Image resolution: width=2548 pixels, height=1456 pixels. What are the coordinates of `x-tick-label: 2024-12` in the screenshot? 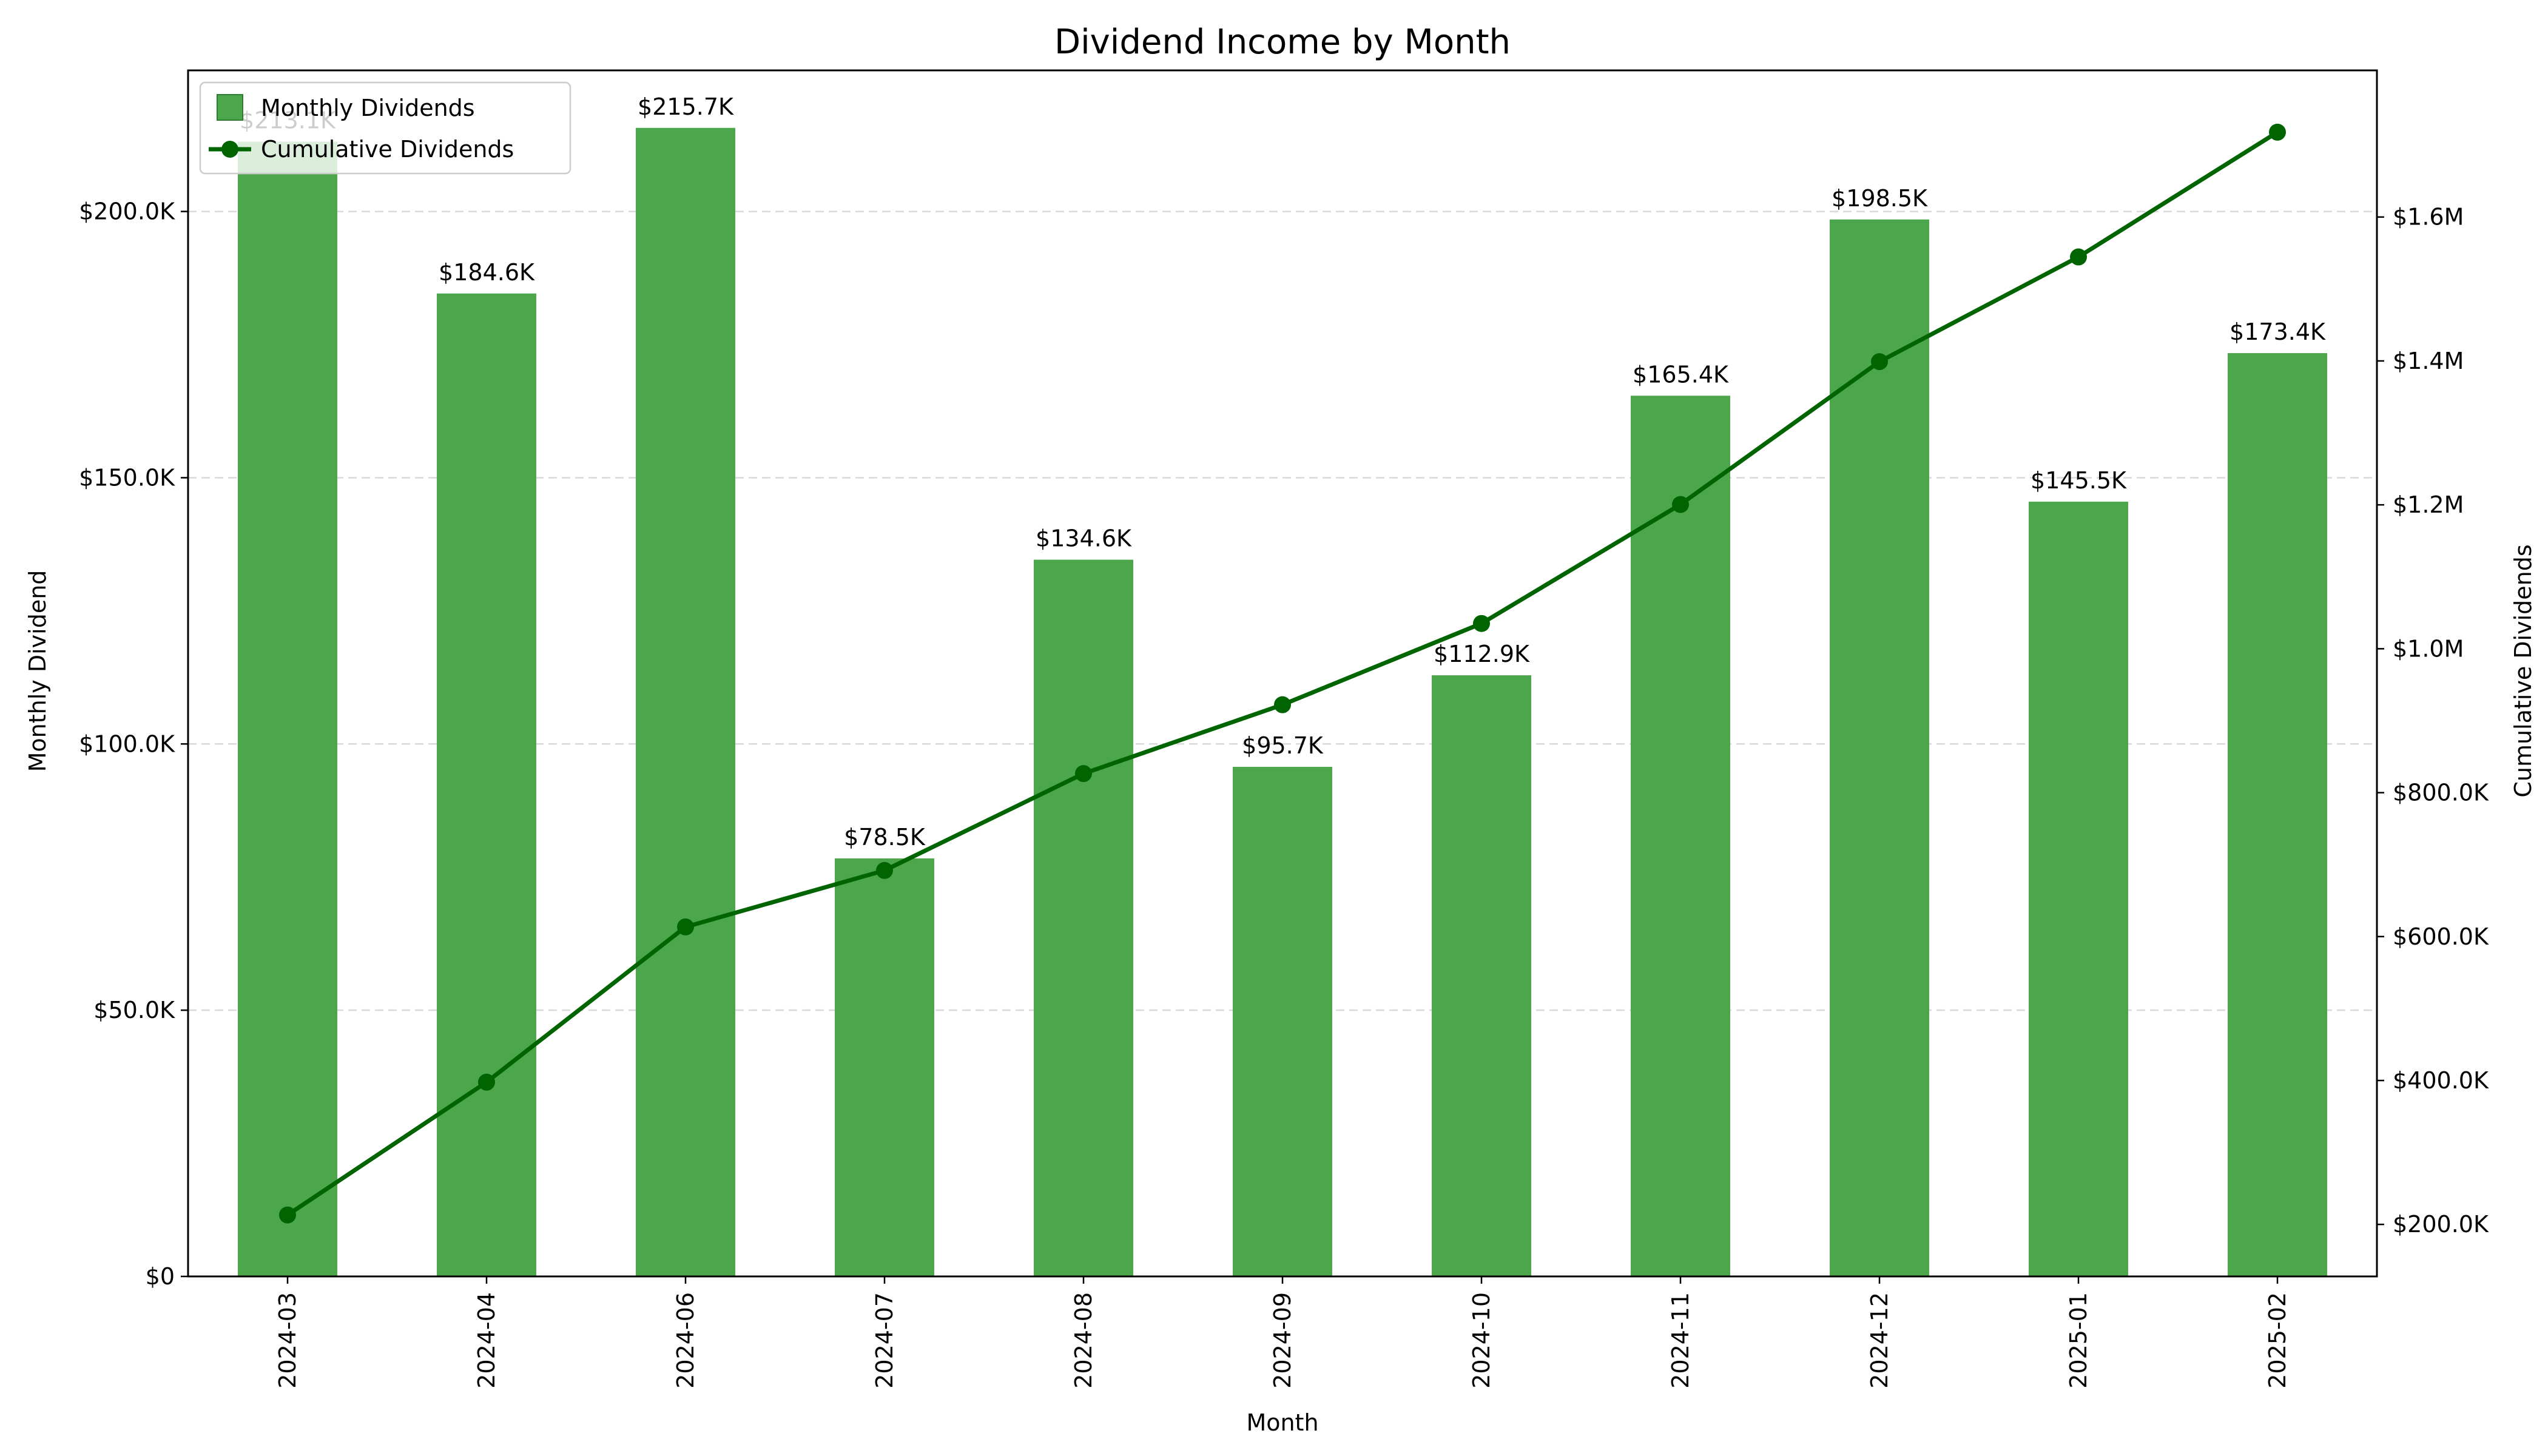 It's located at (1879, 1340).